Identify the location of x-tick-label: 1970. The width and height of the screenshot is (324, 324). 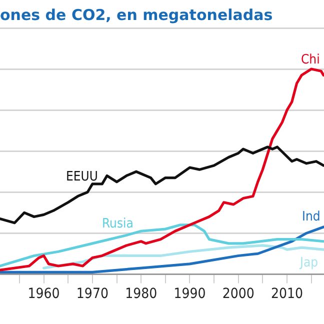
(92, 294).